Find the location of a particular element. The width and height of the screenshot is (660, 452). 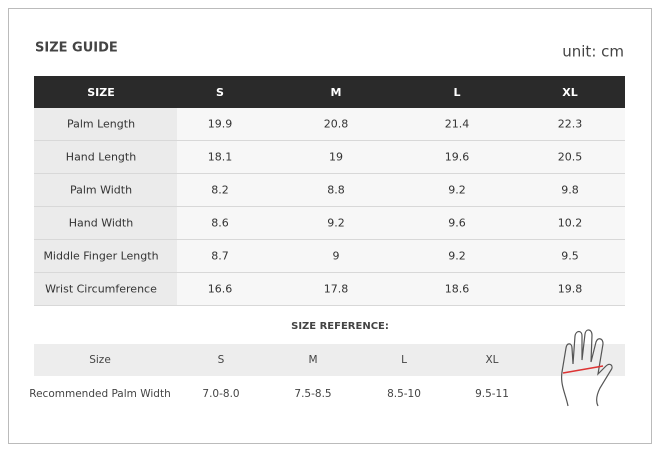

reference-cell: 8.5-10 is located at coordinates (404, 394).